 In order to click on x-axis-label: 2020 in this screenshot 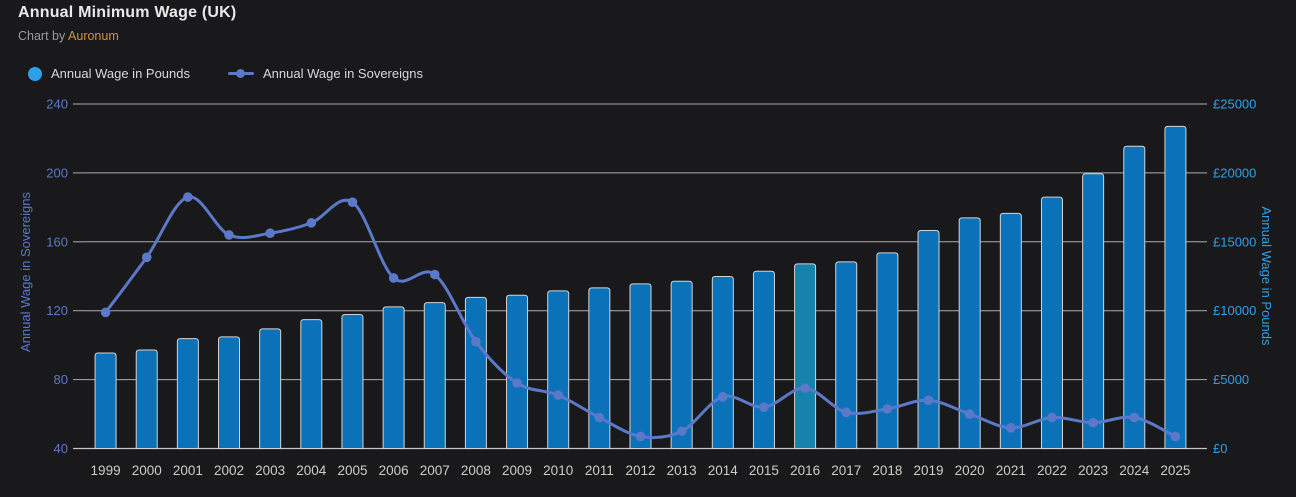, I will do `click(970, 470)`.